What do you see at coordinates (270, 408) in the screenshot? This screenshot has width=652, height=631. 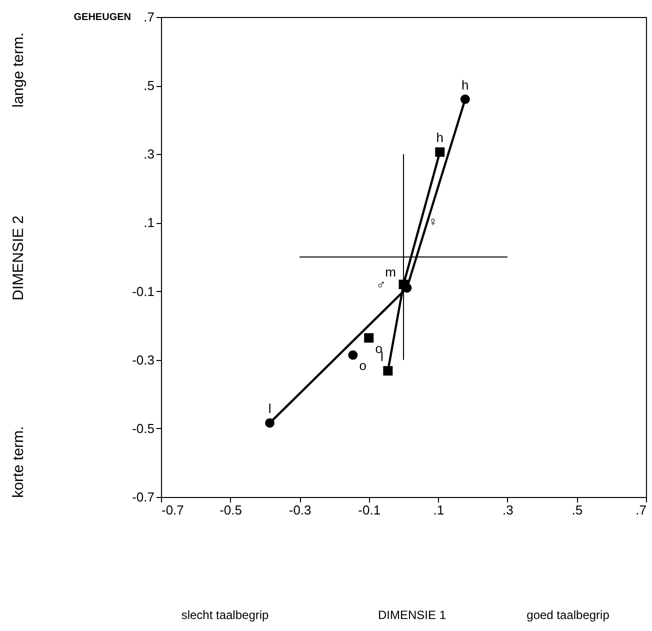 I see `annotation: l` at bounding box center [270, 408].